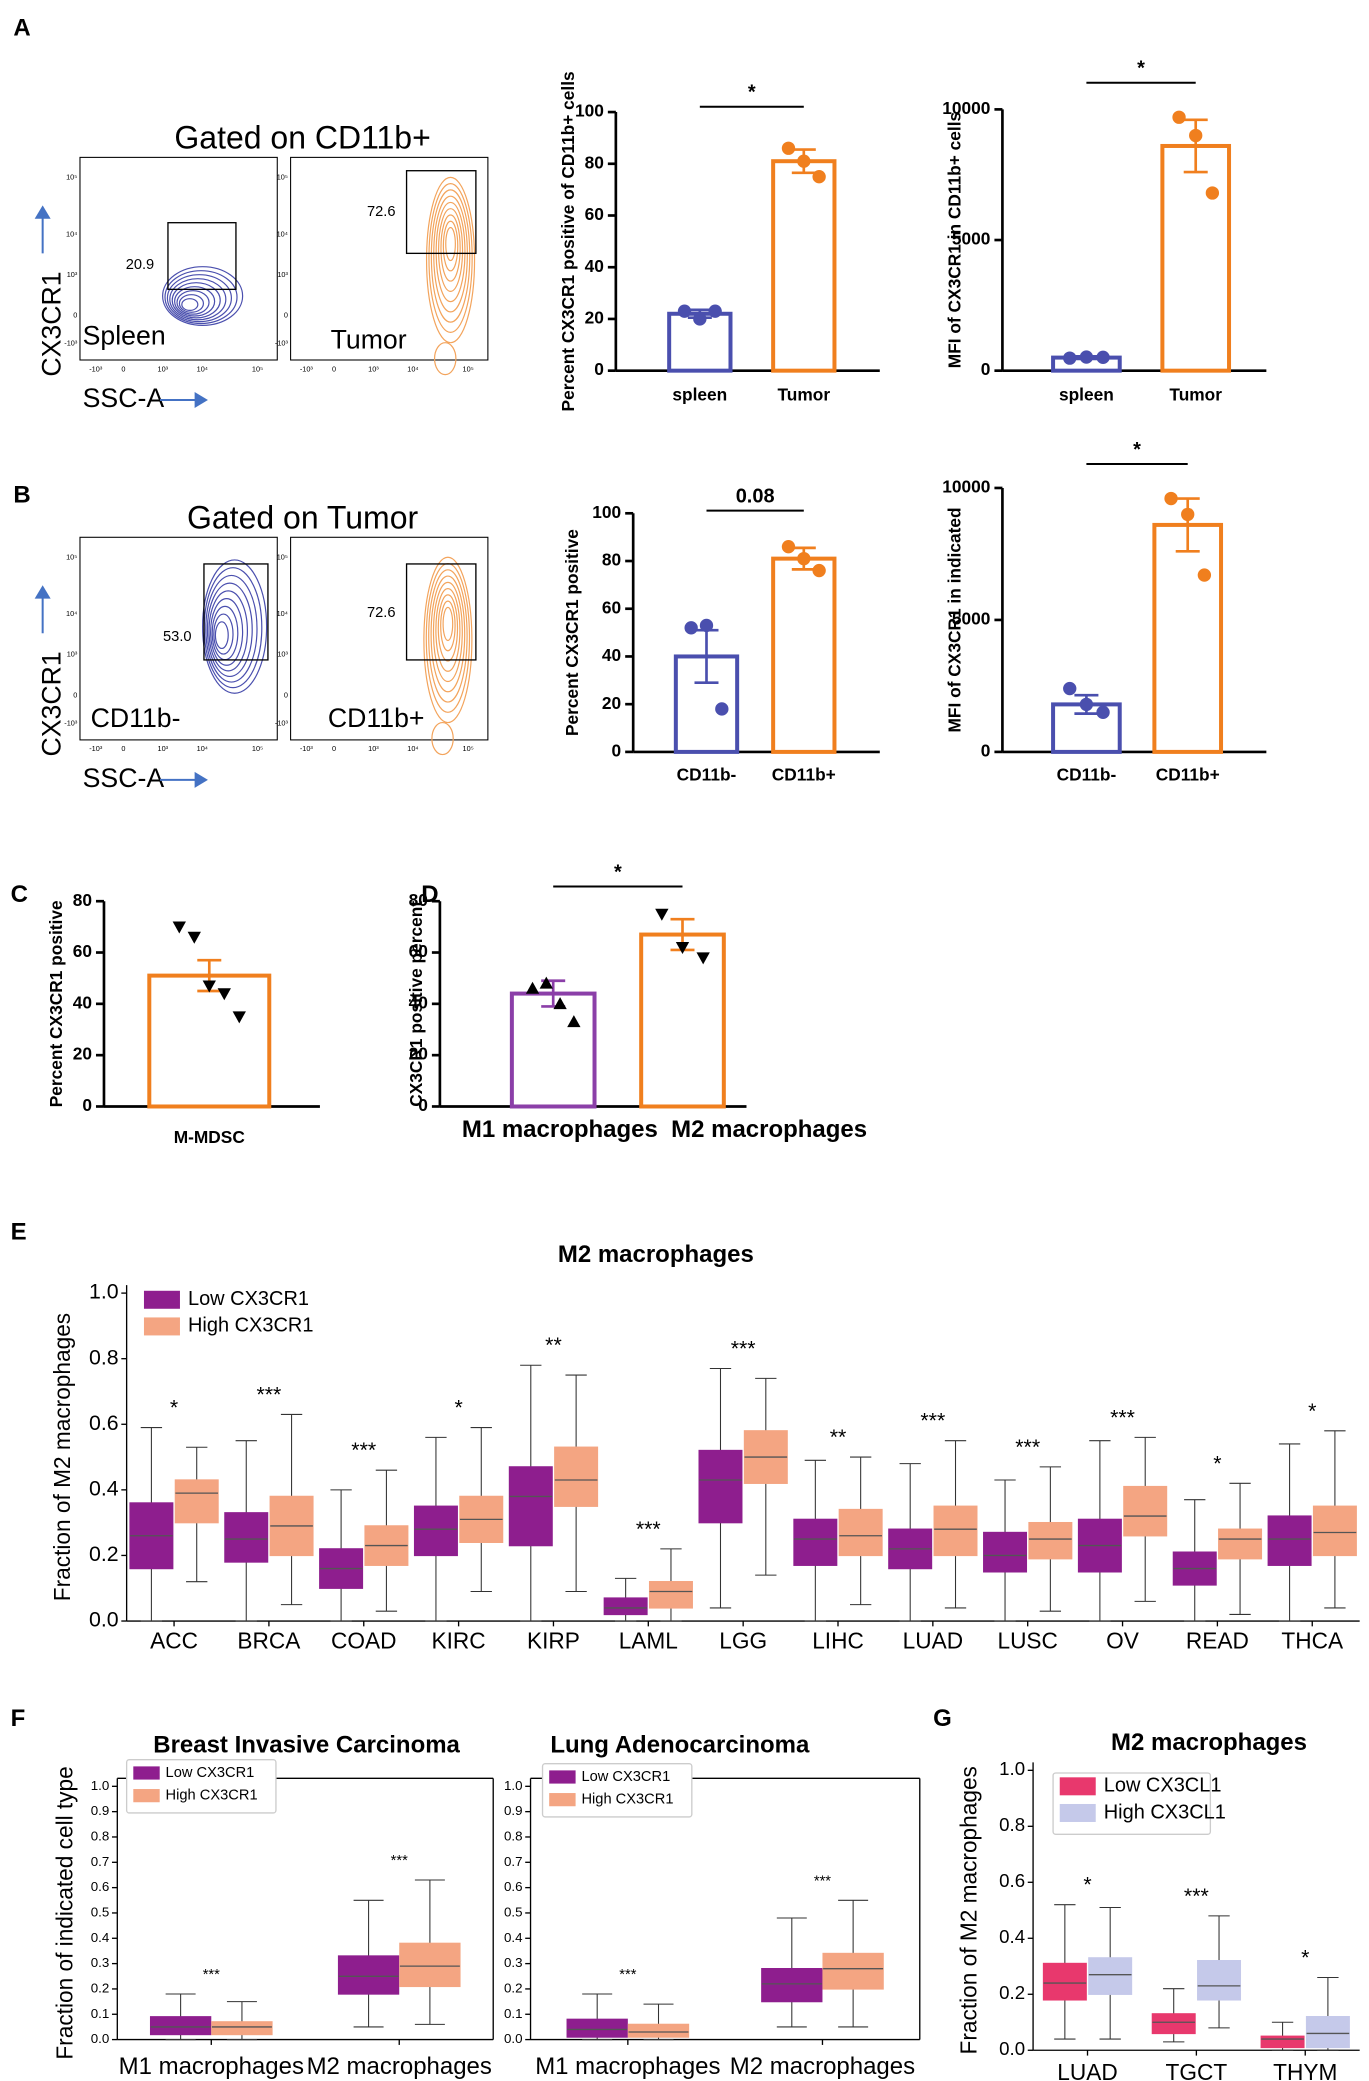  I want to click on x-tick-label: CD11b+, so click(1188, 774).